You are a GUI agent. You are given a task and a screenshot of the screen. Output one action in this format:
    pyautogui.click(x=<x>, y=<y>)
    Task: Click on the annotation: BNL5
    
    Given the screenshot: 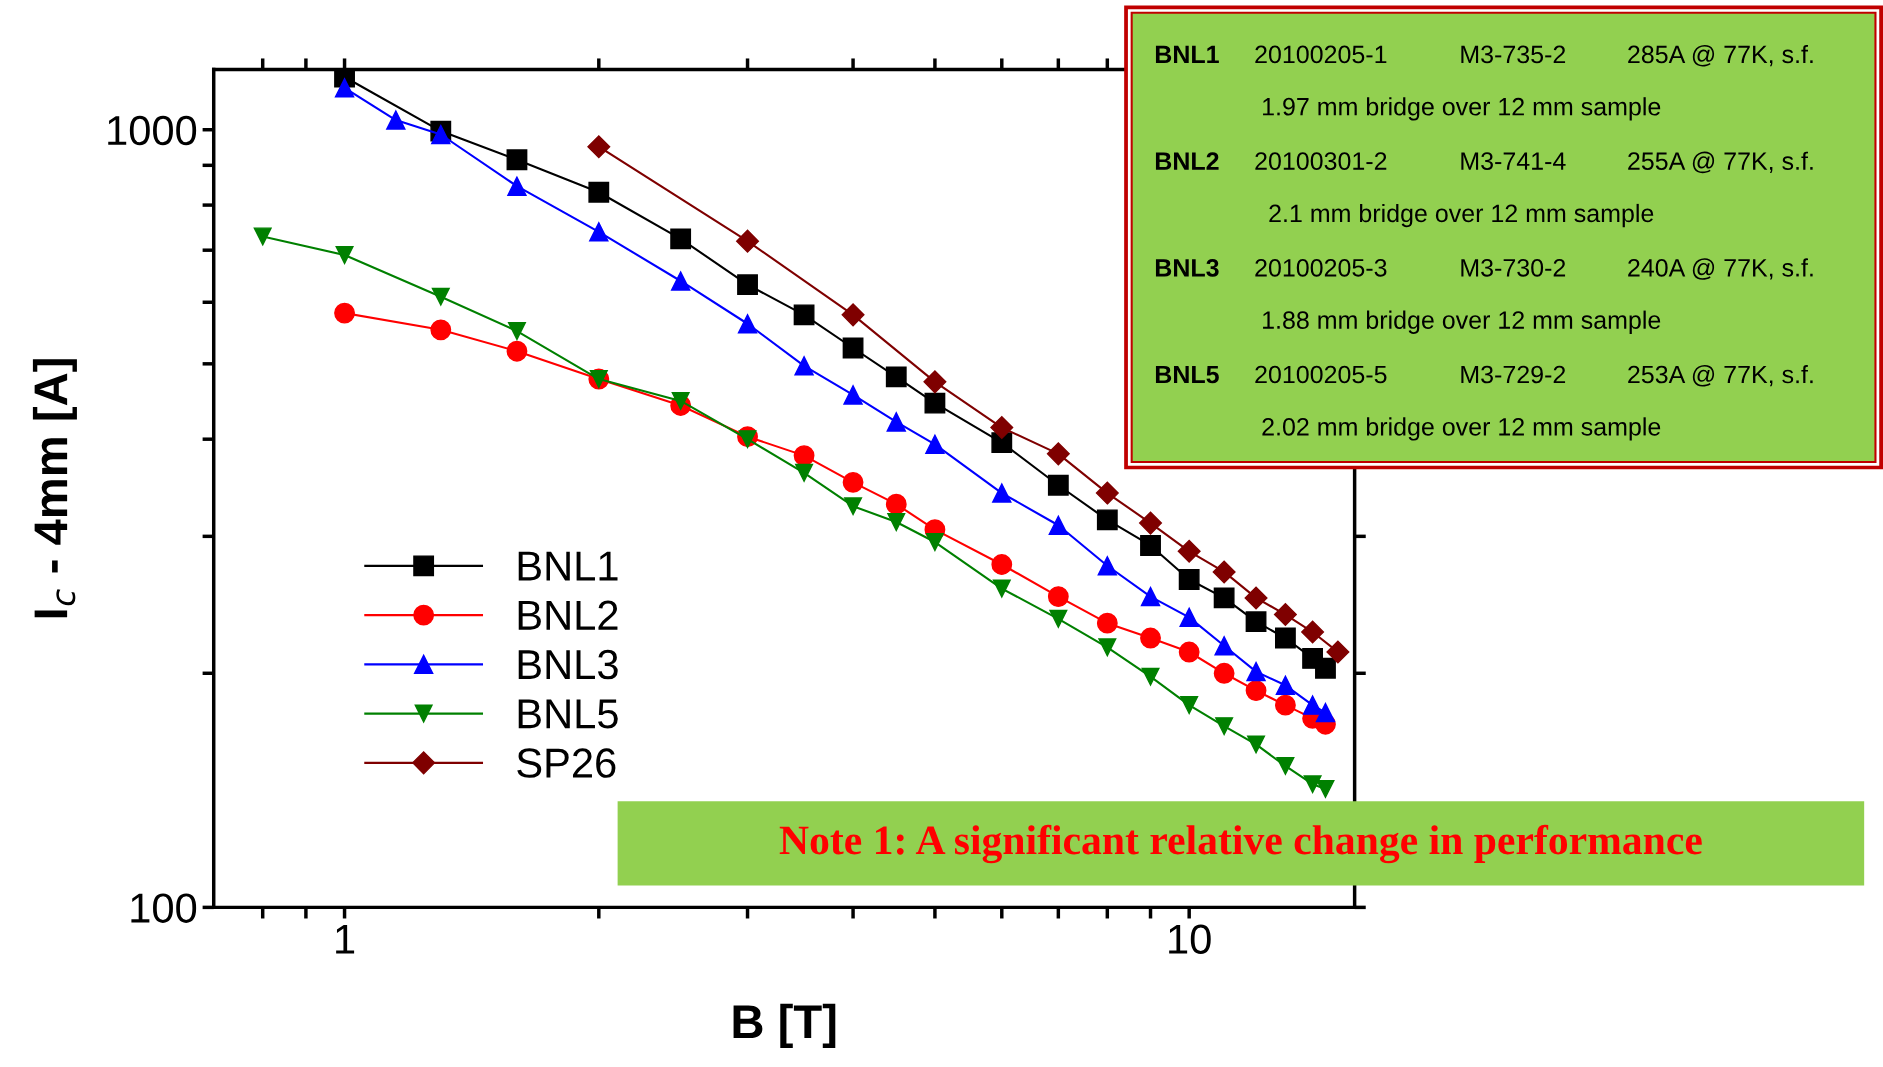 What is the action you would take?
    pyautogui.click(x=1187, y=374)
    